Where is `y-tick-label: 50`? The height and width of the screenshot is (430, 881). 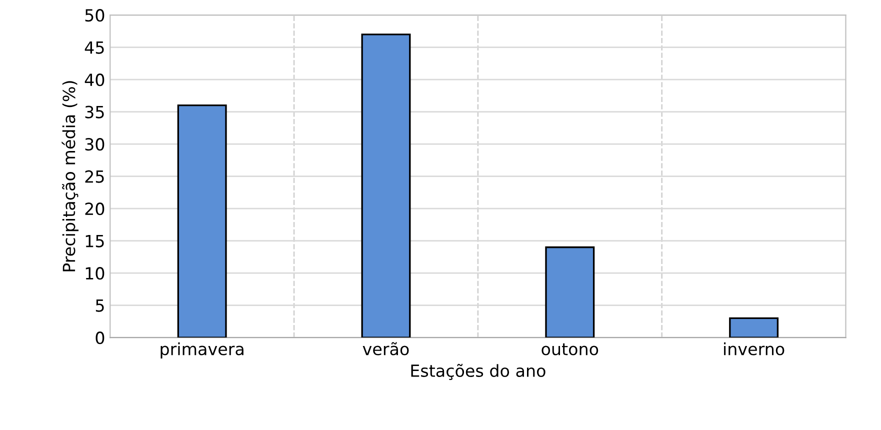
y-tick-label: 50 is located at coordinates (94, 15).